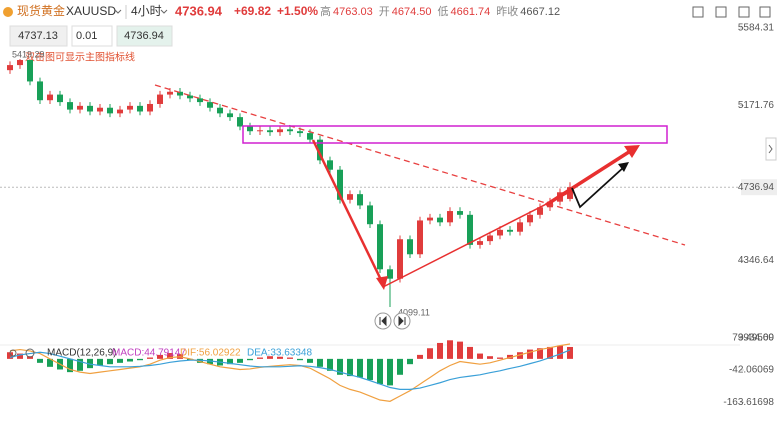  Describe the element at coordinates (86, 36) in the screenshot. I see `input-lot: 0.01` at that location.